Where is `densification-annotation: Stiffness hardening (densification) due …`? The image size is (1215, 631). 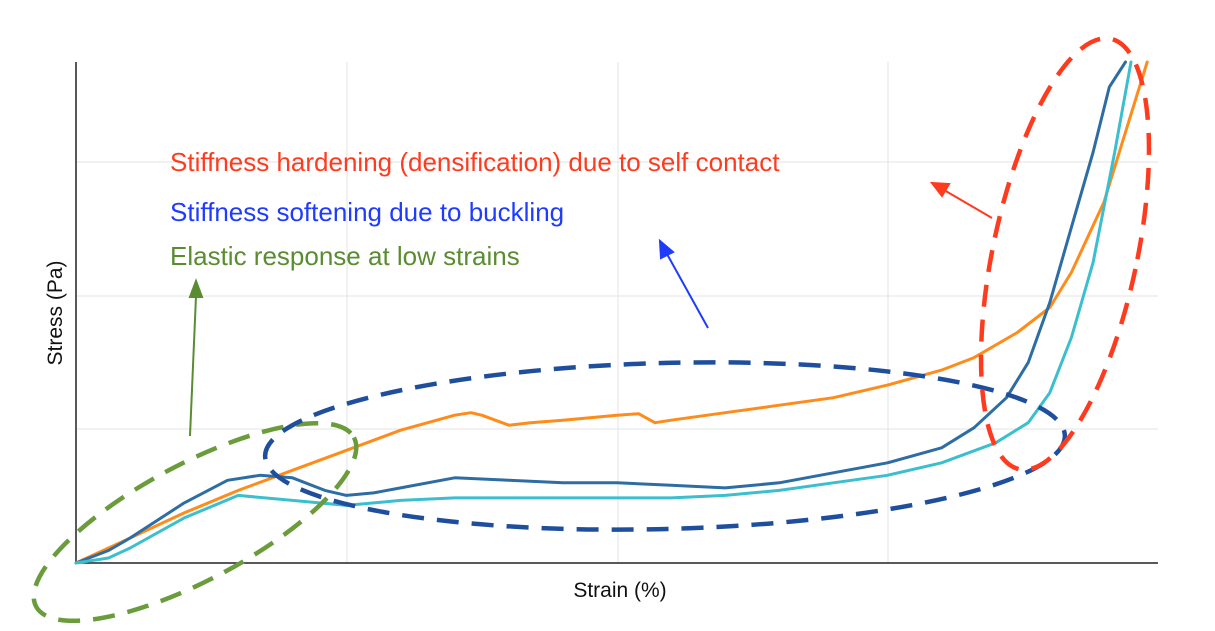 densification-annotation: Stiffness hardening (densification) due … is located at coordinates (475, 162).